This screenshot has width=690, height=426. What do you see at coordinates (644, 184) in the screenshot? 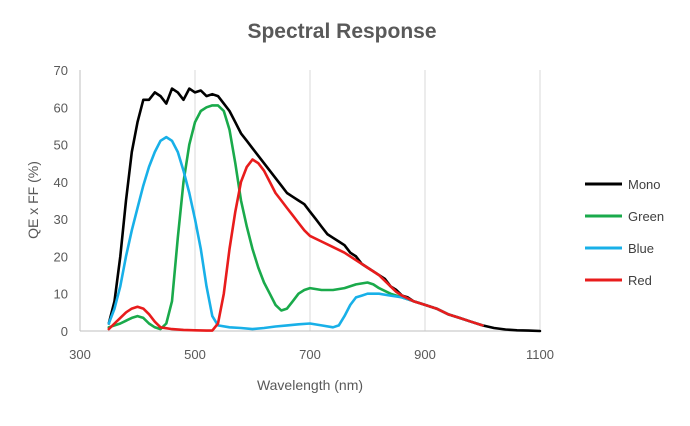
I see `legend-label-mono: Mono` at bounding box center [644, 184].